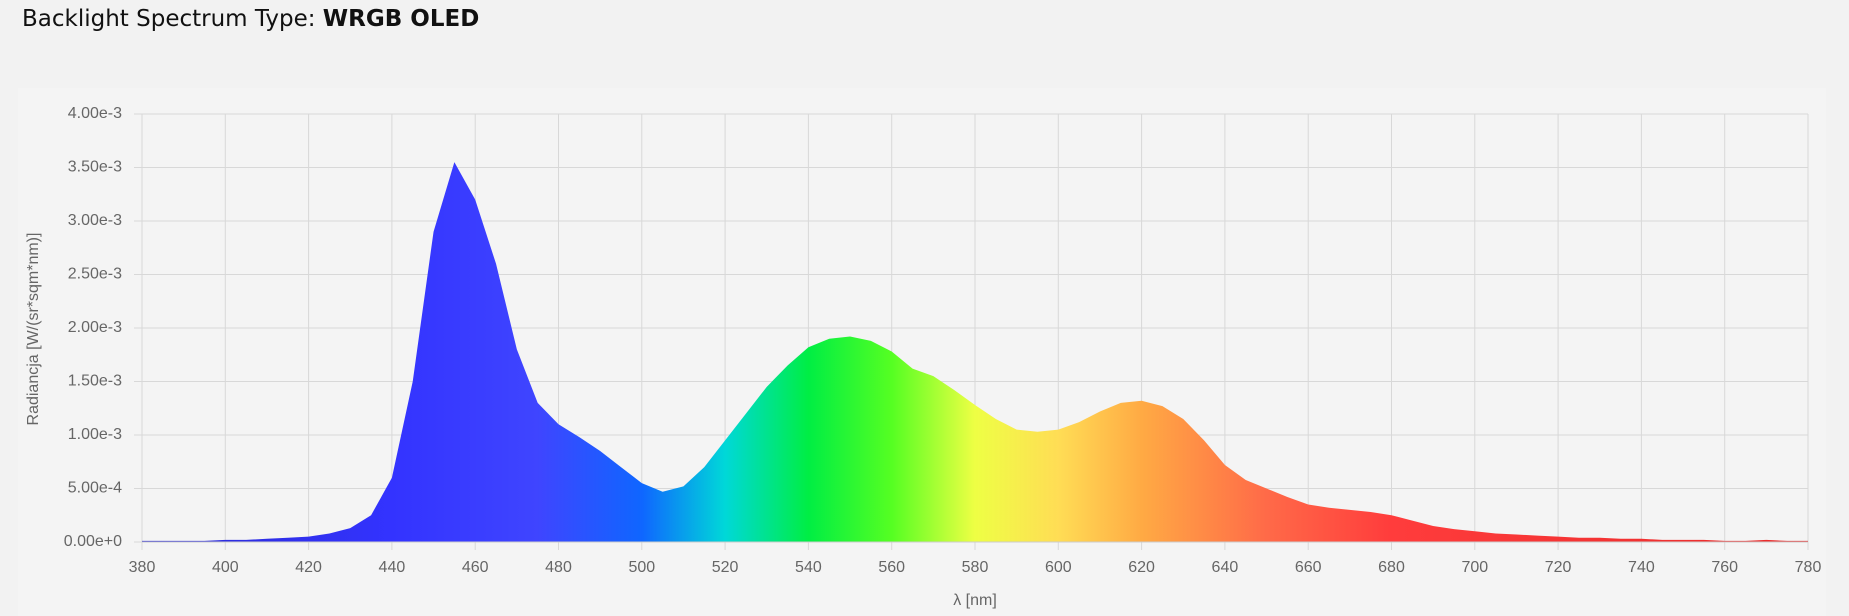  Describe the element at coordinates (95, 327) in the screenshot. I see `y-tick-label: 2.00e-3` at that location.